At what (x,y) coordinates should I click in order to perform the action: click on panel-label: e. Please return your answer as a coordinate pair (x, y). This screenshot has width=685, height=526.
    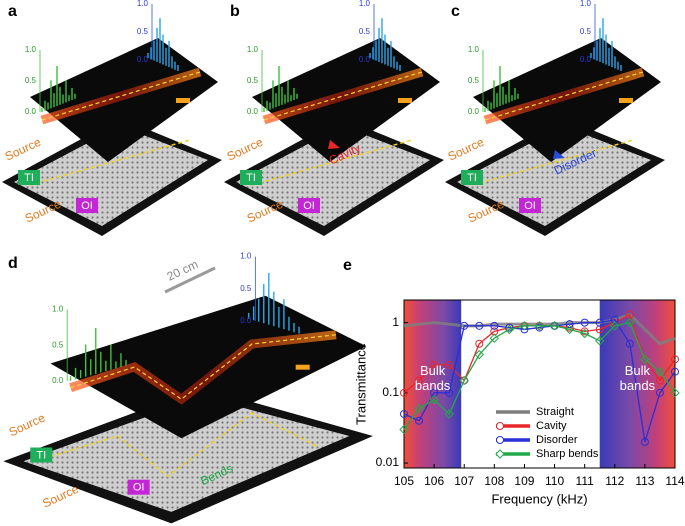
    Looking at the image, I should click on (347, 265).